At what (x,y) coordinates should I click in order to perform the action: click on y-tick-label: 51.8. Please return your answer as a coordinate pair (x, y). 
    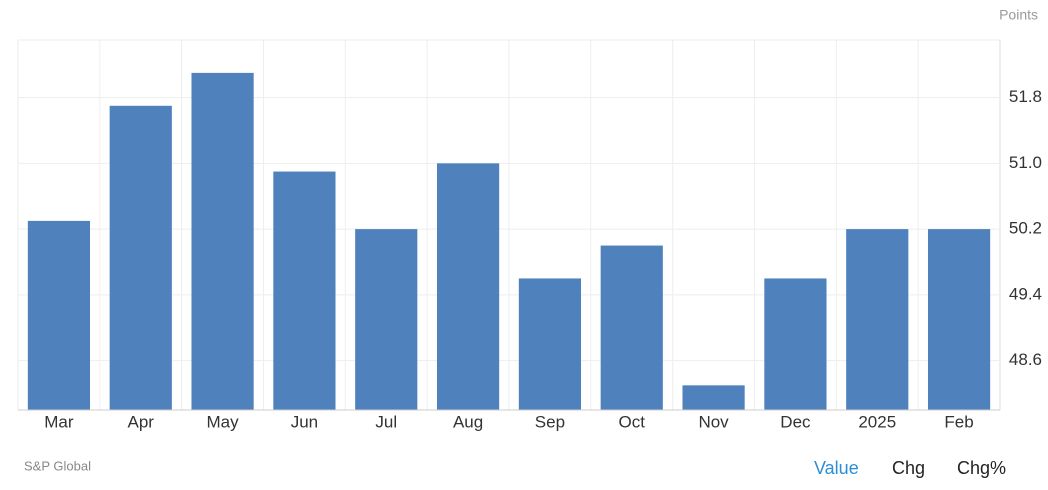
    Looking at the image, I should click on (1025, 96).